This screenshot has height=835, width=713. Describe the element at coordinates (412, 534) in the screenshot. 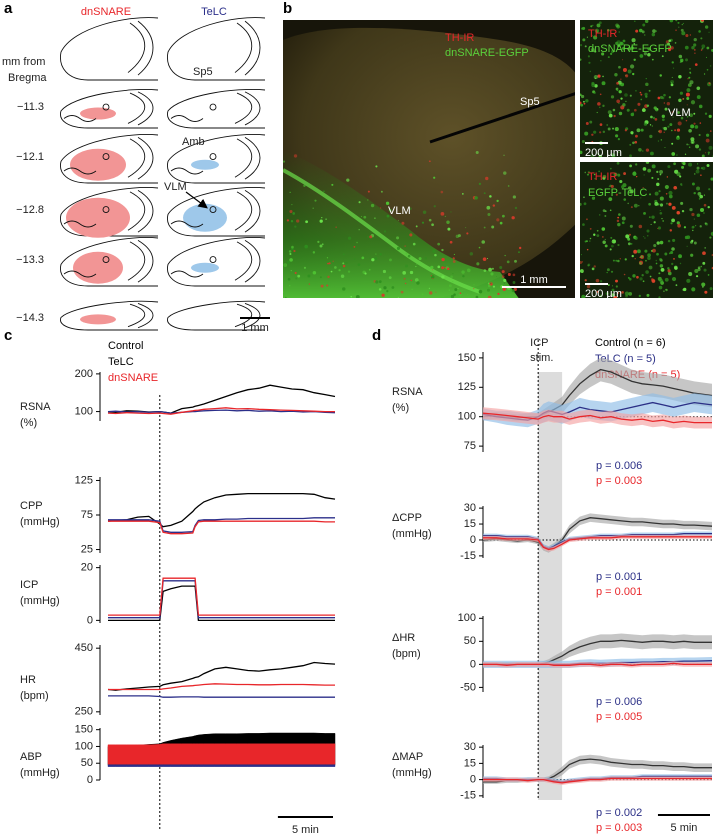

I see `y-axis-label: (mmHg)` at that location.